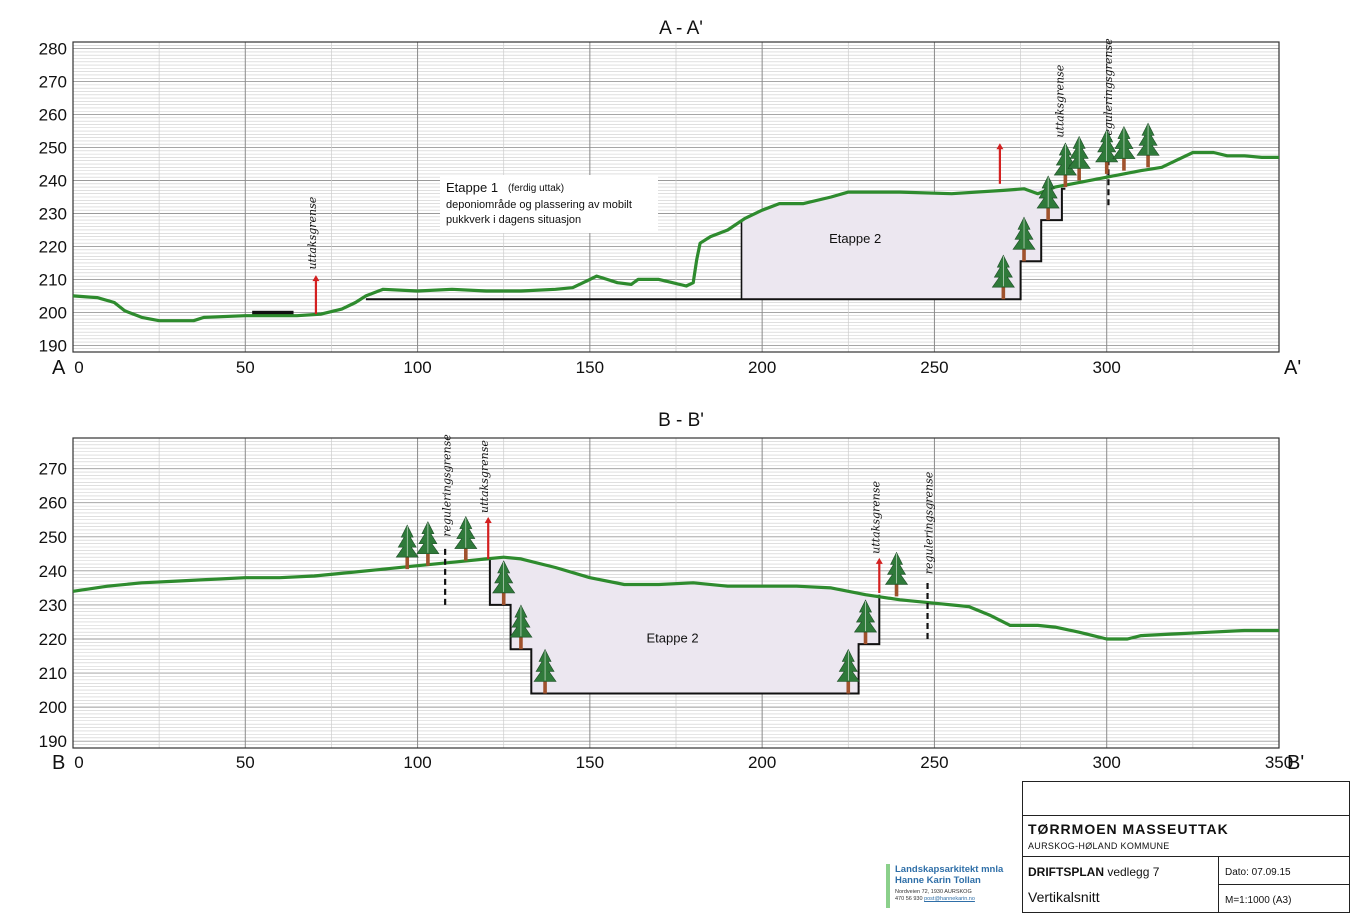 This screenshot has width=1355, height=913. I want to click on section-b-start-label: B, so click(58, 763).